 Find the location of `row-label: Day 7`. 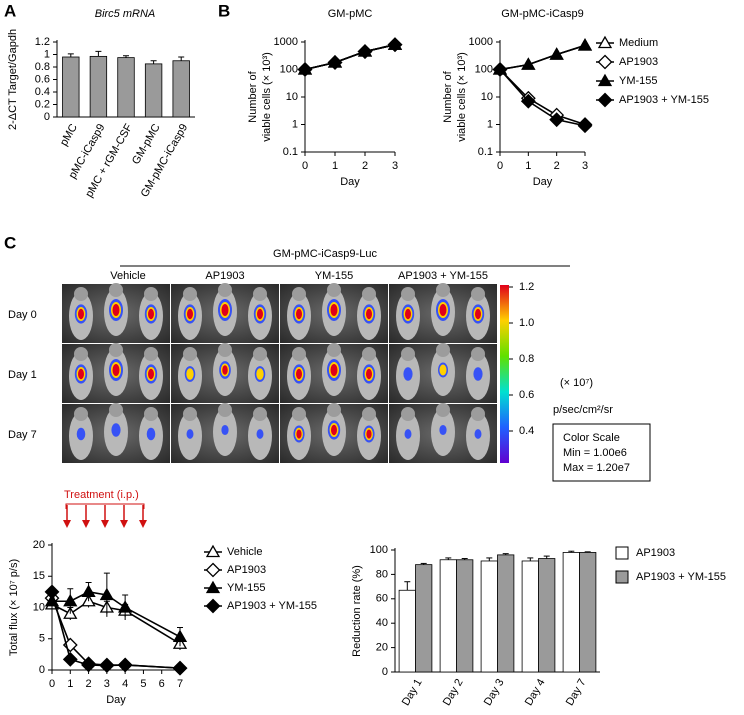

row-label: Day 7 is located at coordinates (22, 435).